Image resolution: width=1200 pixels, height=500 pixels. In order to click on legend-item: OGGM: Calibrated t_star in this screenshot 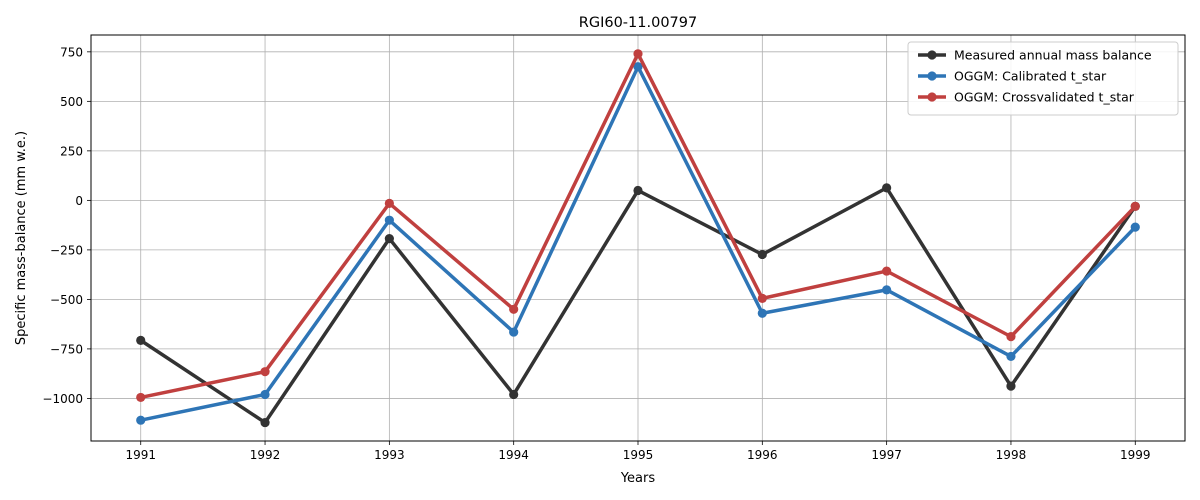, I will do `click(1012, 76)`.